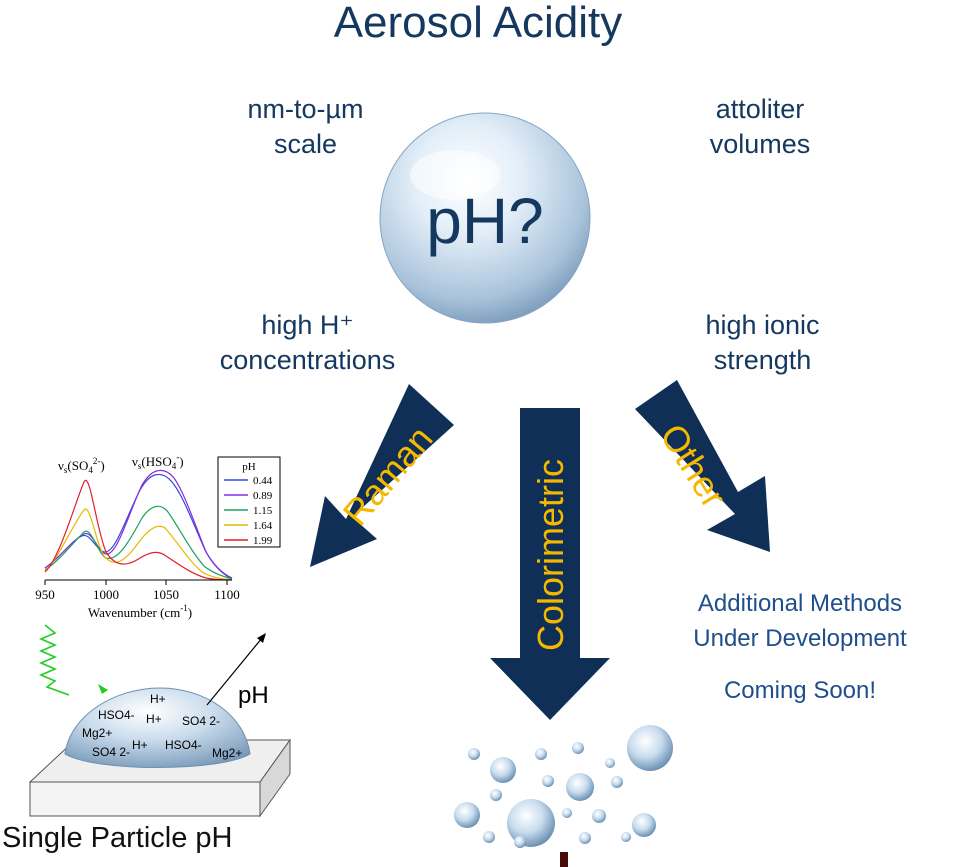 The image size is (956, 867). What do you see at coordinates (485, 221) in the screenshot?
I see `sphere-ph-label: pH?` at bounding box center [485, 221].